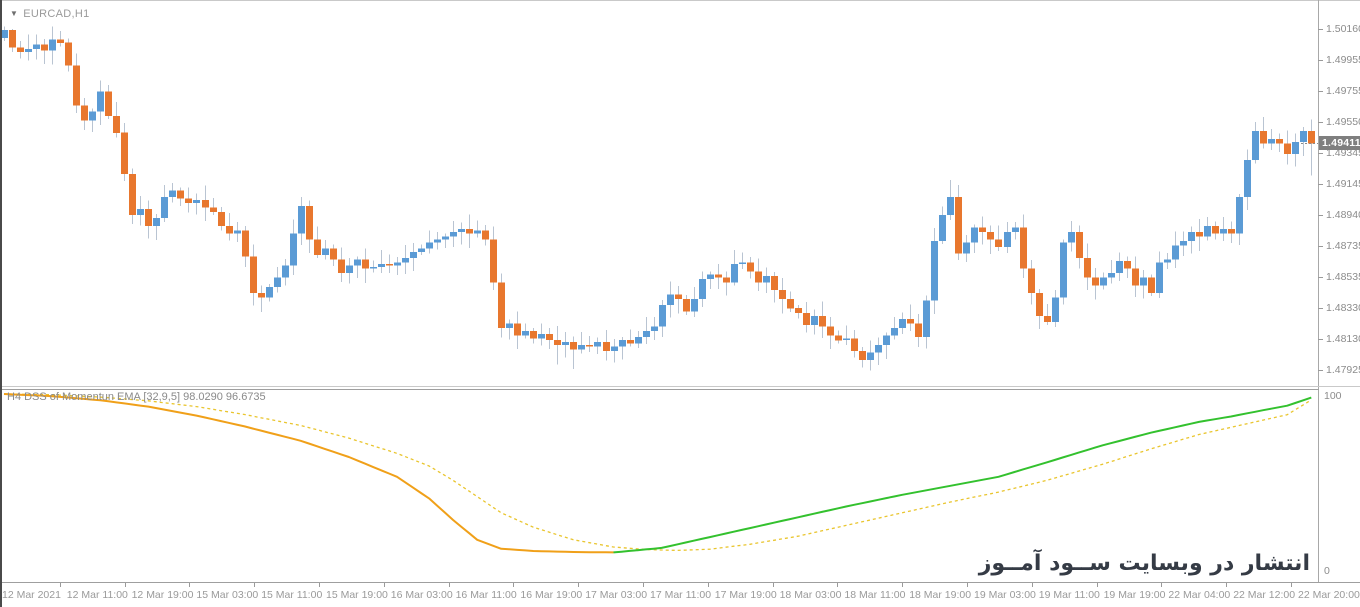 The width and height of the screenshot is (1360, 607). Describe the element at coordinates (162, 595) in the screenshot. I see `time-label: 12 Mar 19:00` at that location.